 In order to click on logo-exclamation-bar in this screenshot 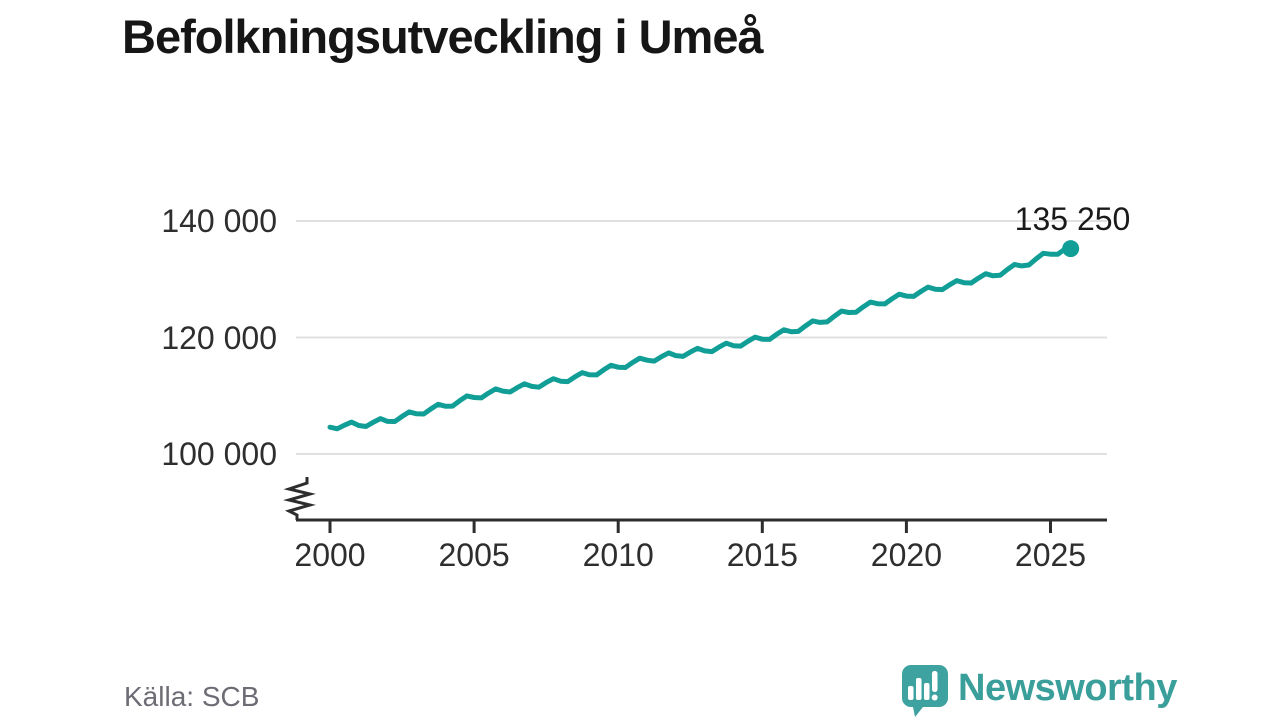, I will do `click(935, 681)`.